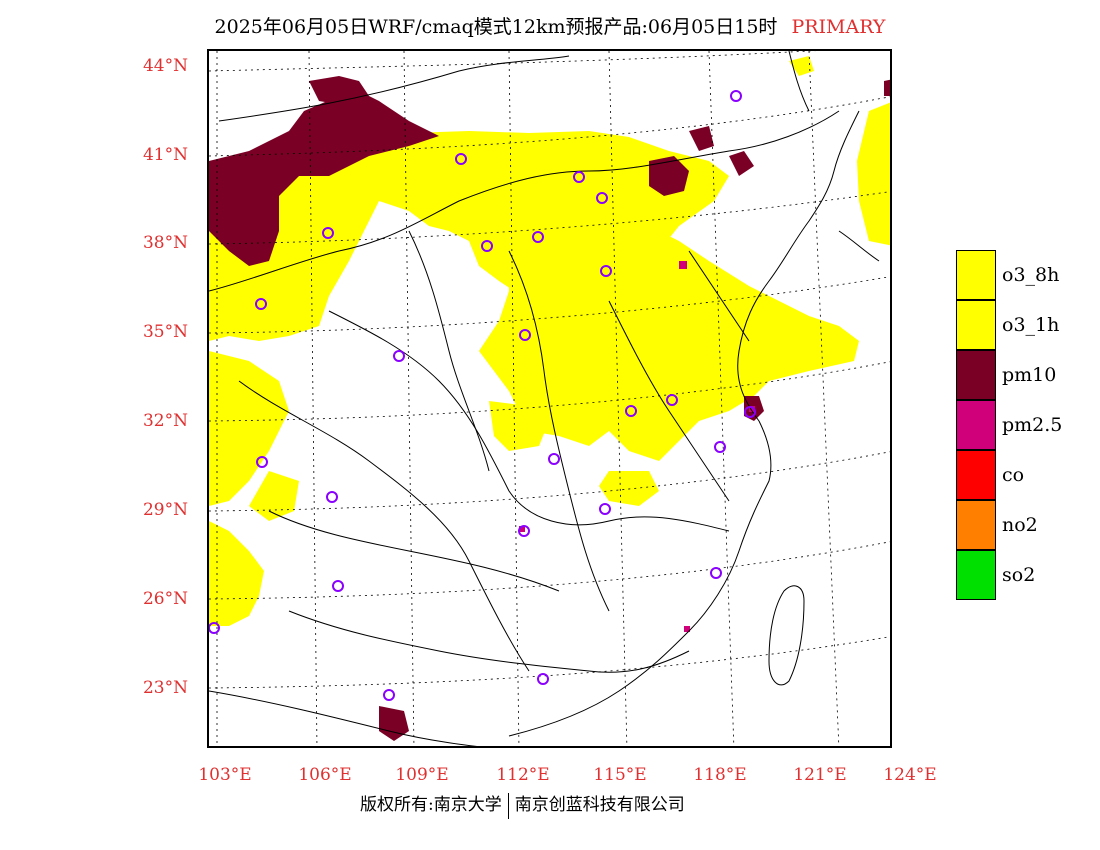  I want to click on legend-swatch-pm10, so click(976, 375).